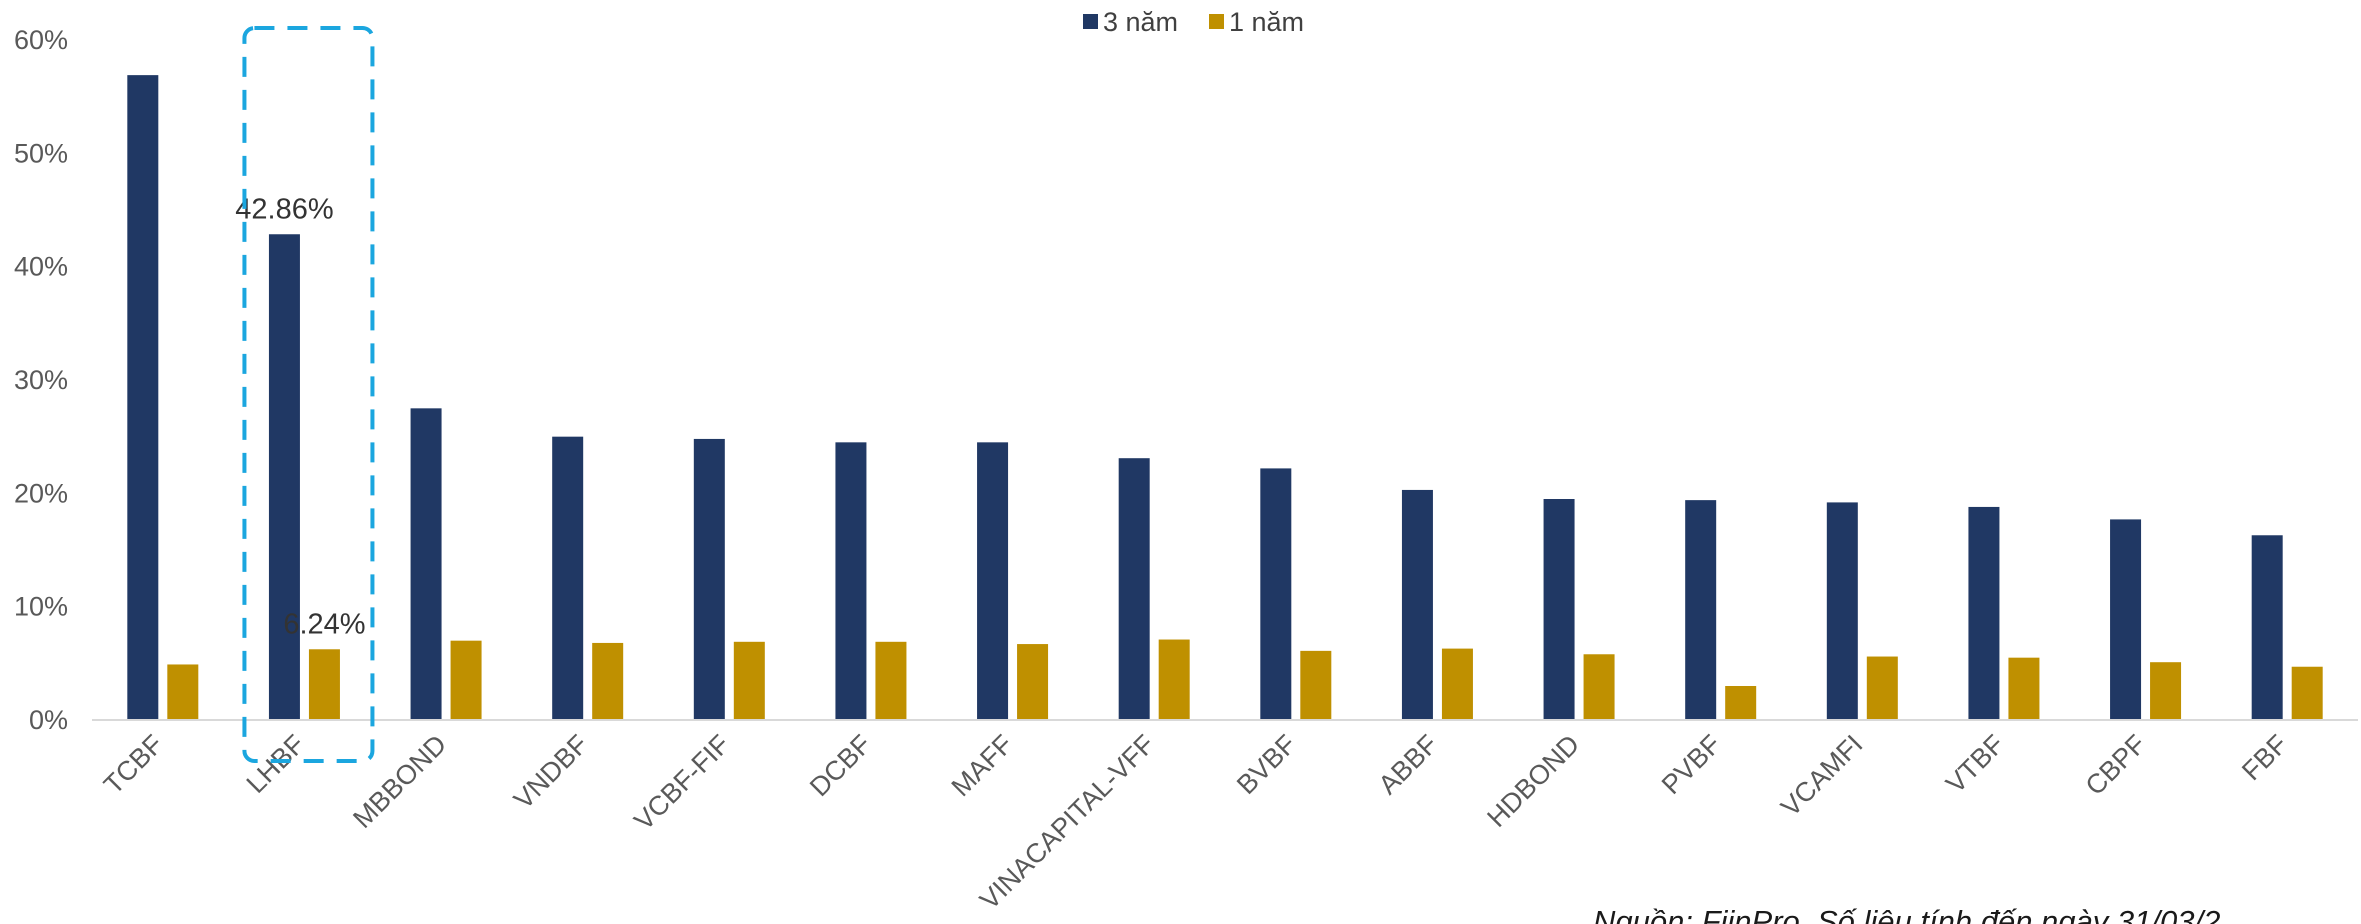 Image resolution: width=2361 pixels, height=924 pixels. I want to click on highlight-dashed-box, so click(308, 394).